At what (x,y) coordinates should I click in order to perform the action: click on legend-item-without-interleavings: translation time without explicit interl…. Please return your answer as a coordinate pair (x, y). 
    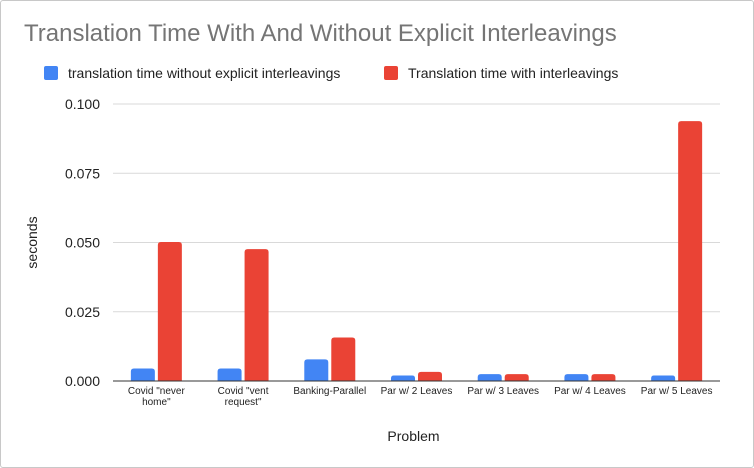
    Looking at the image, I should click on (192, 73).